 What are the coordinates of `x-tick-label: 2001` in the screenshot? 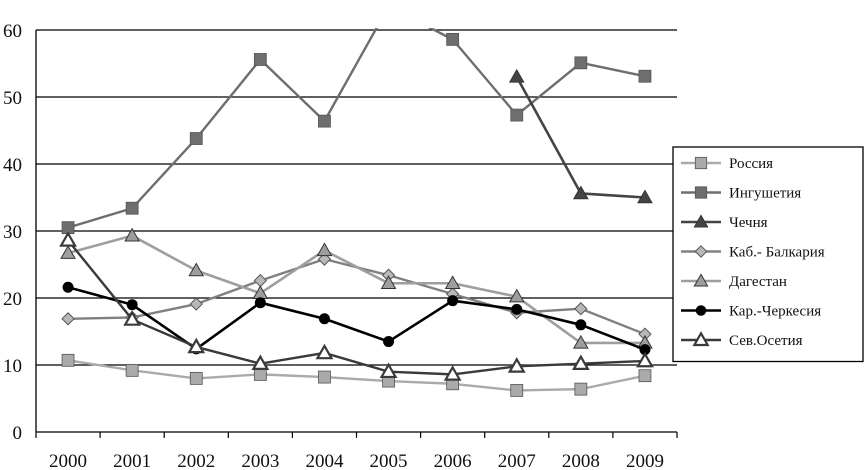 It's located at (132, 460).